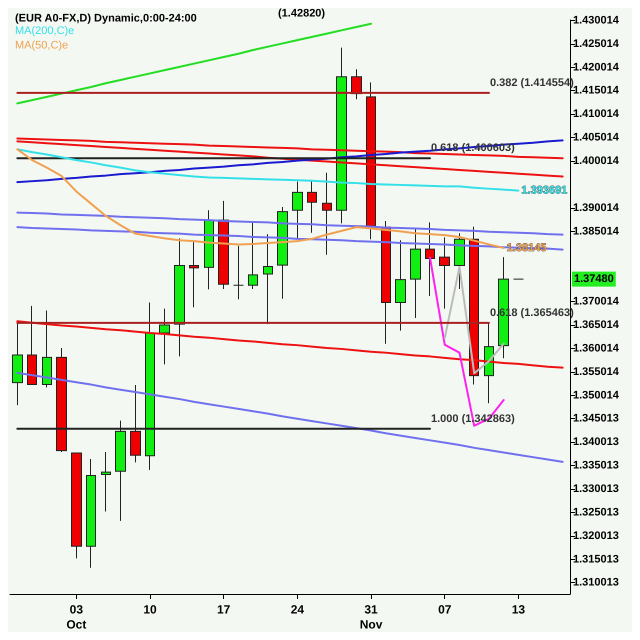  What do you see at coordinates (44, 31) in the screenshot?
I see `text: MA(200,C)e` at bounding box center [44, 31].